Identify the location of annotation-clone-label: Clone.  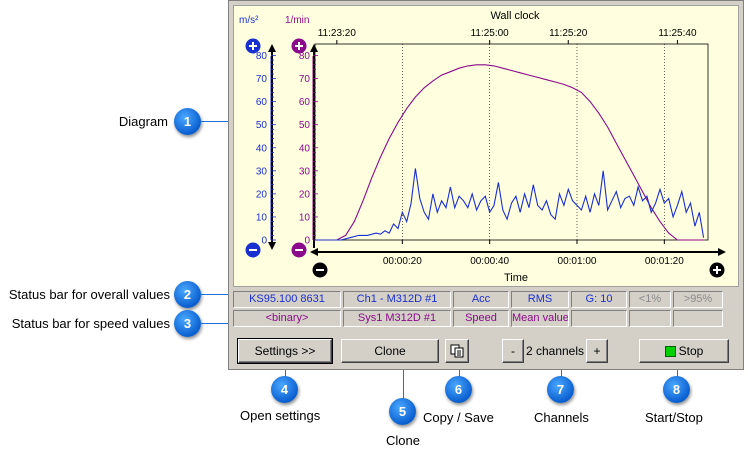
(403, 440).